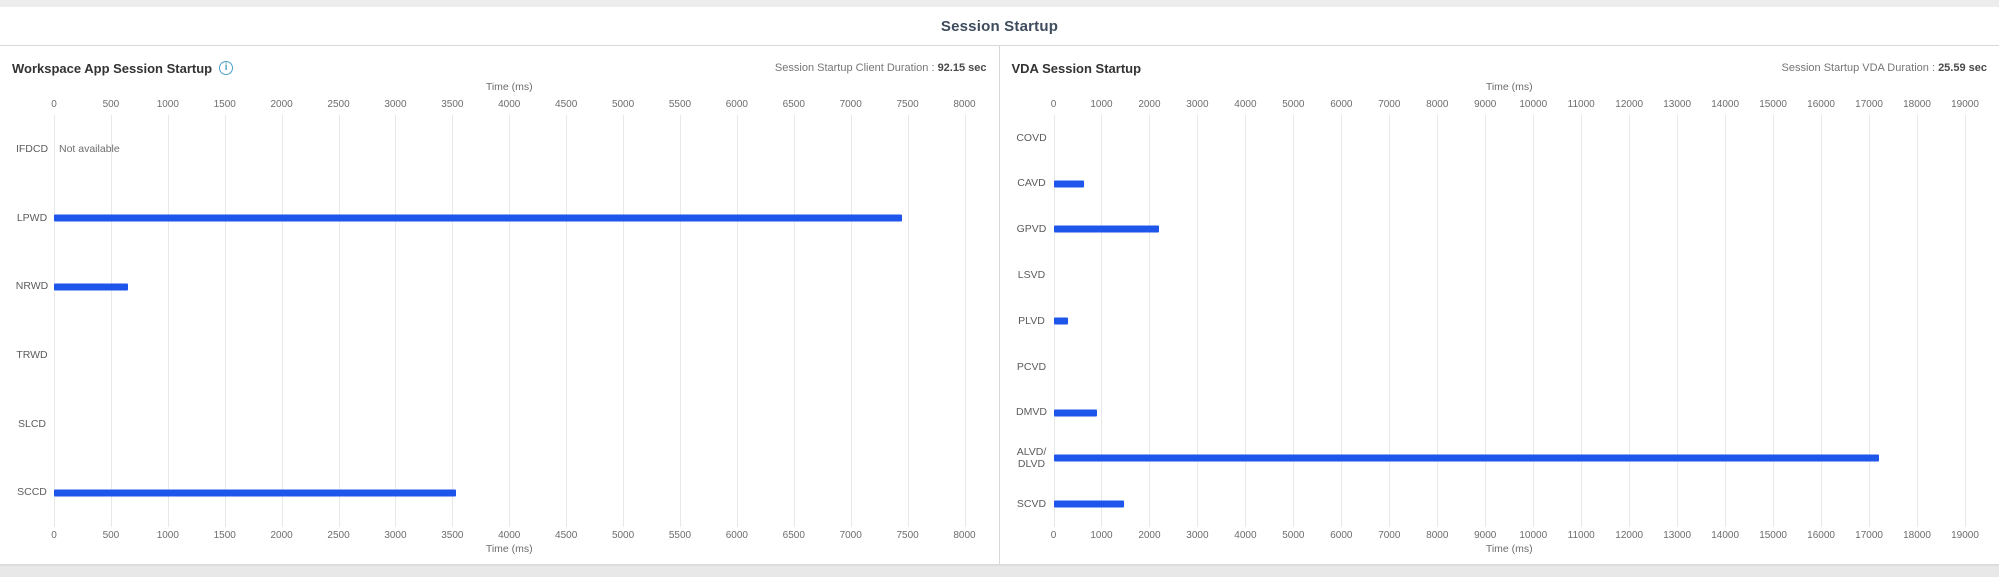  I want to click on page-header: Session Startup, so click(999, 26).